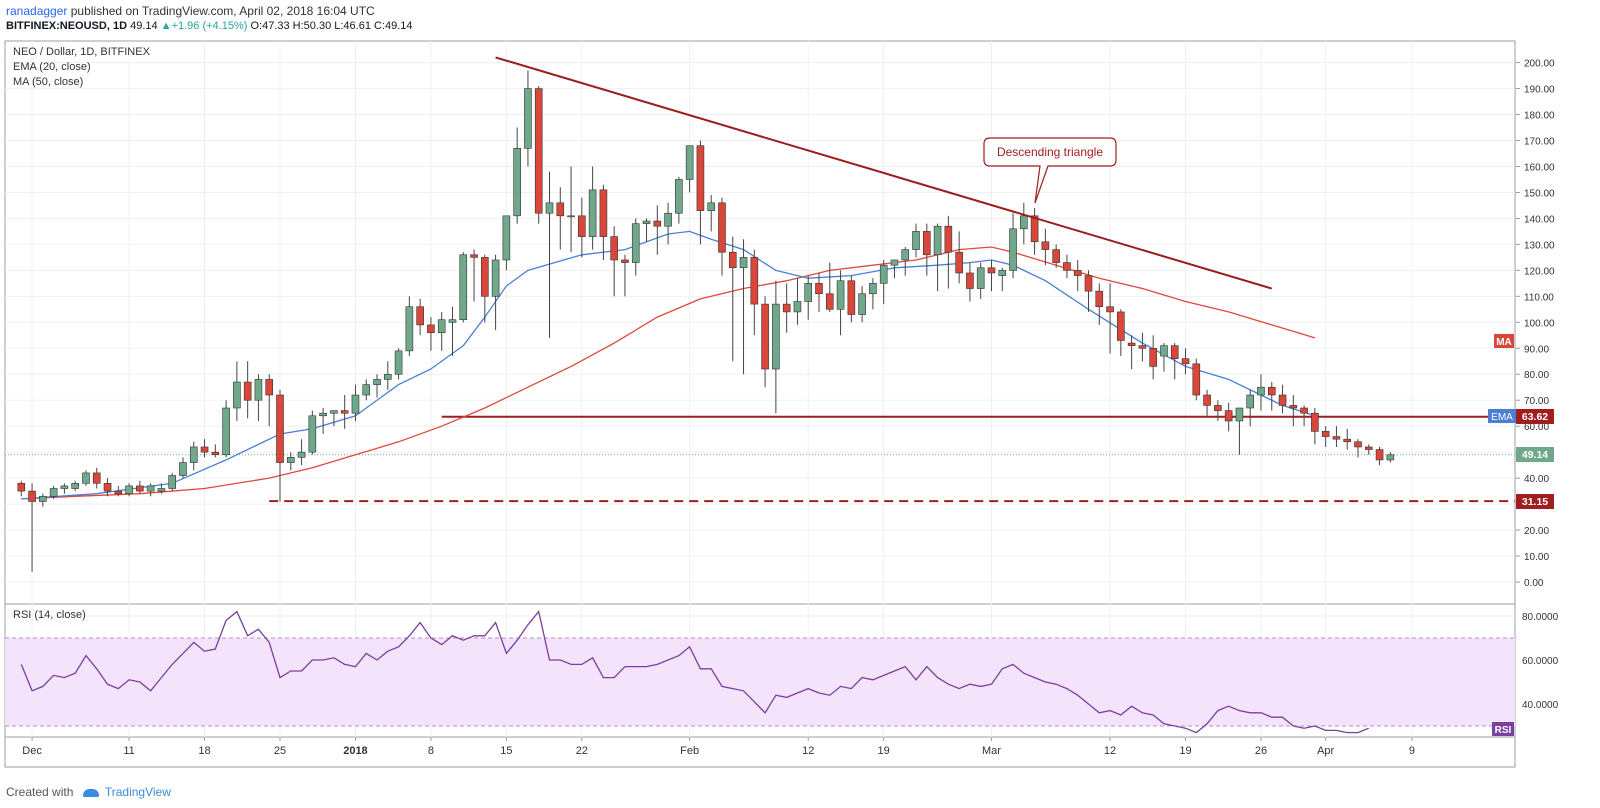  I want to click on legend-title: NEO / Dollar, 1D, BITFINEX, so click(81, 52).